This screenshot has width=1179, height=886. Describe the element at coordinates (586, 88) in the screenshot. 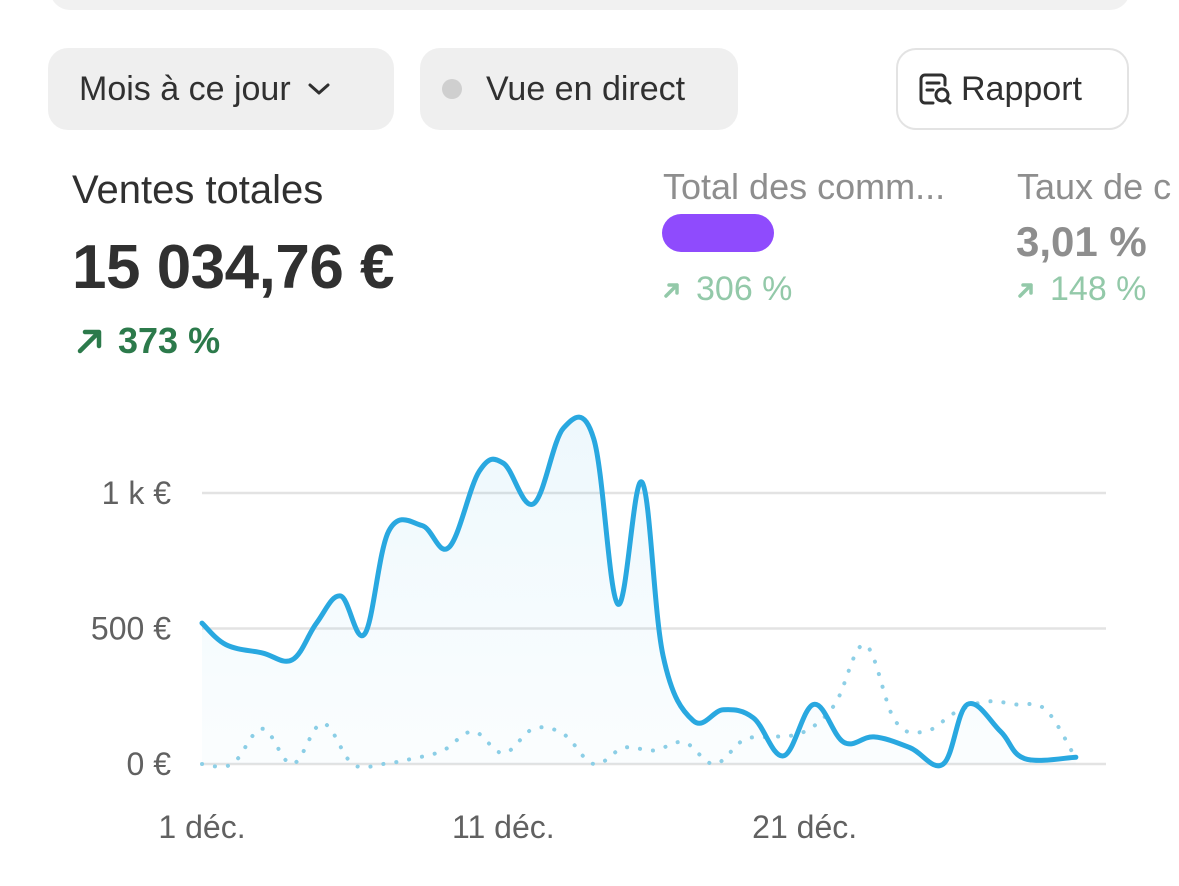

I see `live-view-label: Vue en direct` at that location.